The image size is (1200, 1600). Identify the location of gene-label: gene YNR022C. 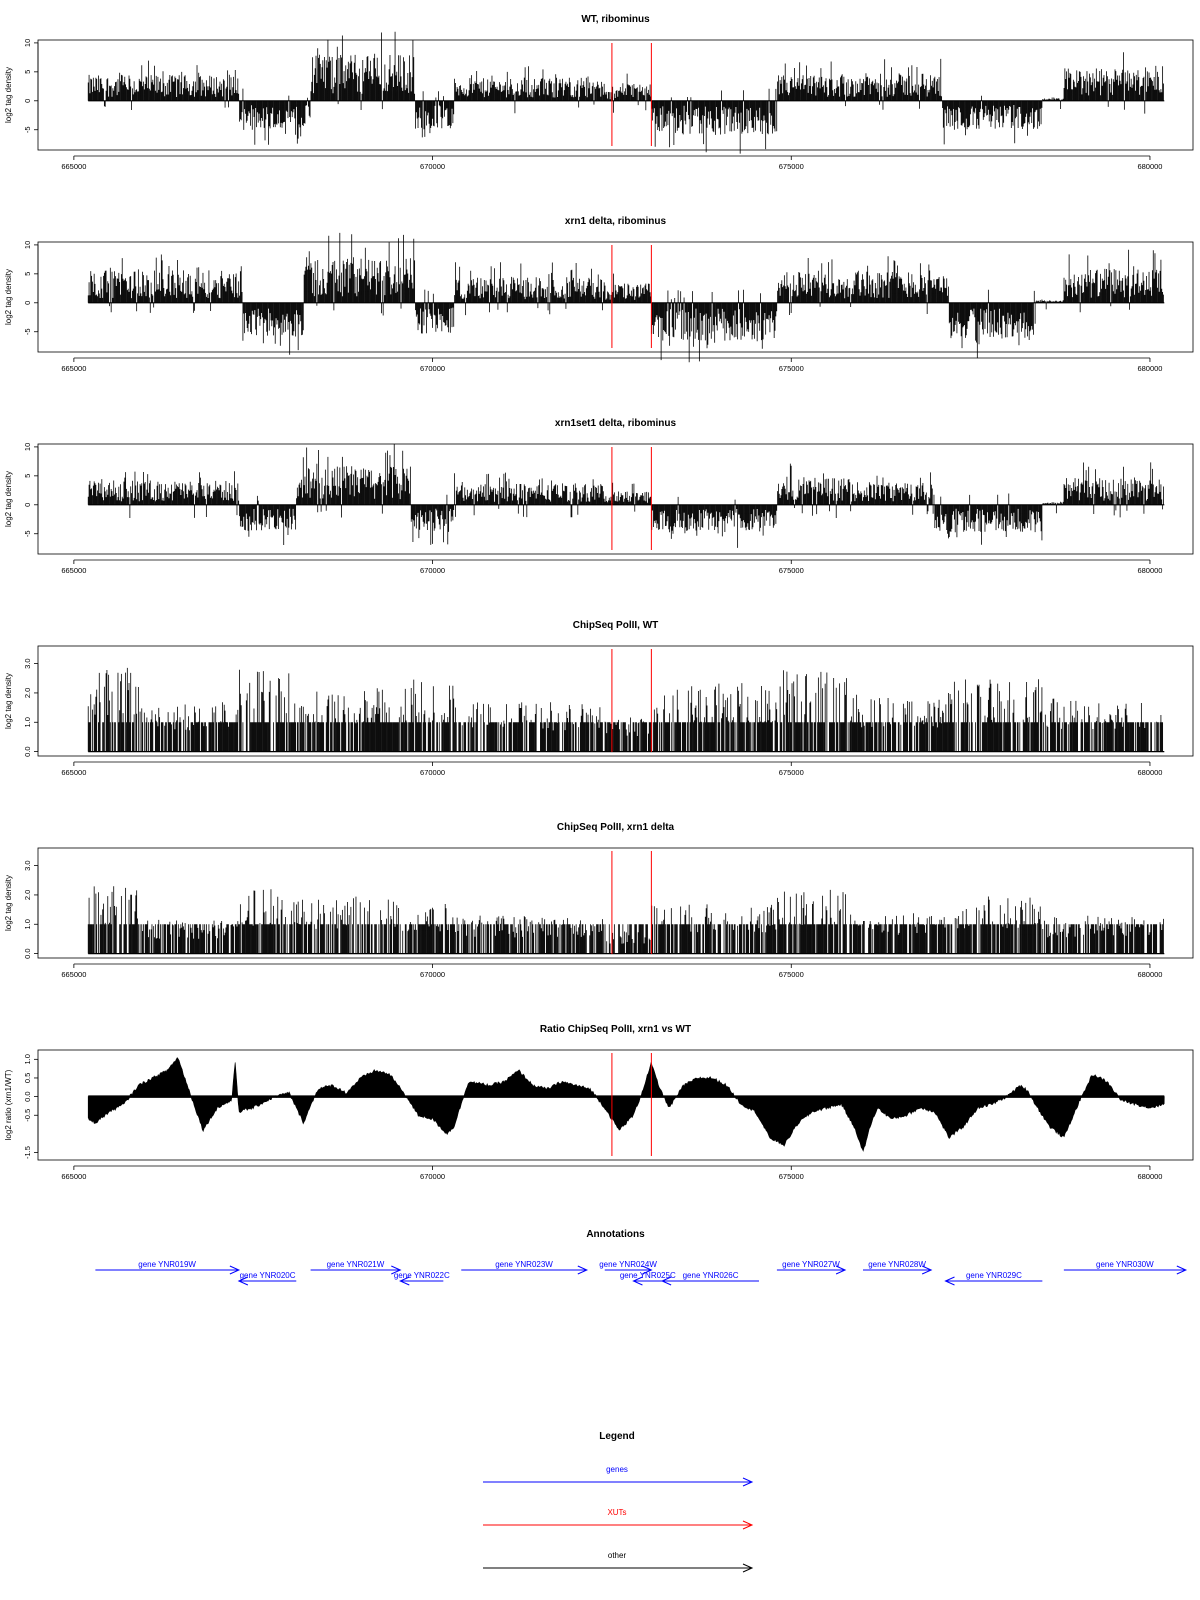
(422, 1275).